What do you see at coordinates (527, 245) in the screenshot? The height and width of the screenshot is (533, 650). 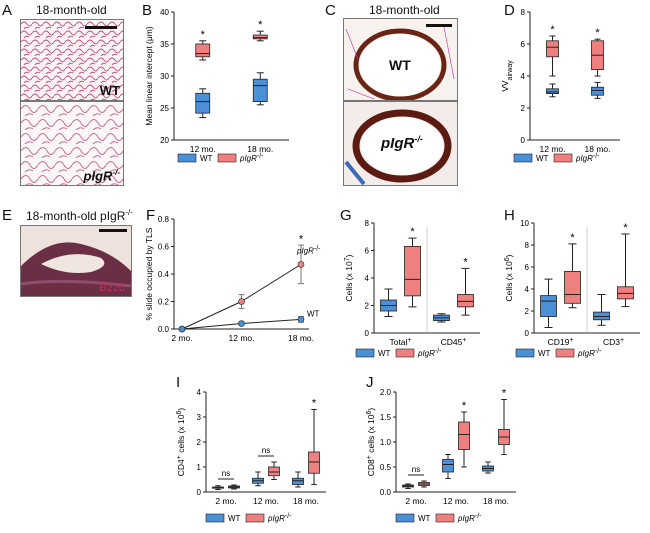 I see `y-tick-label: 8` at bounding box center [527, 245].